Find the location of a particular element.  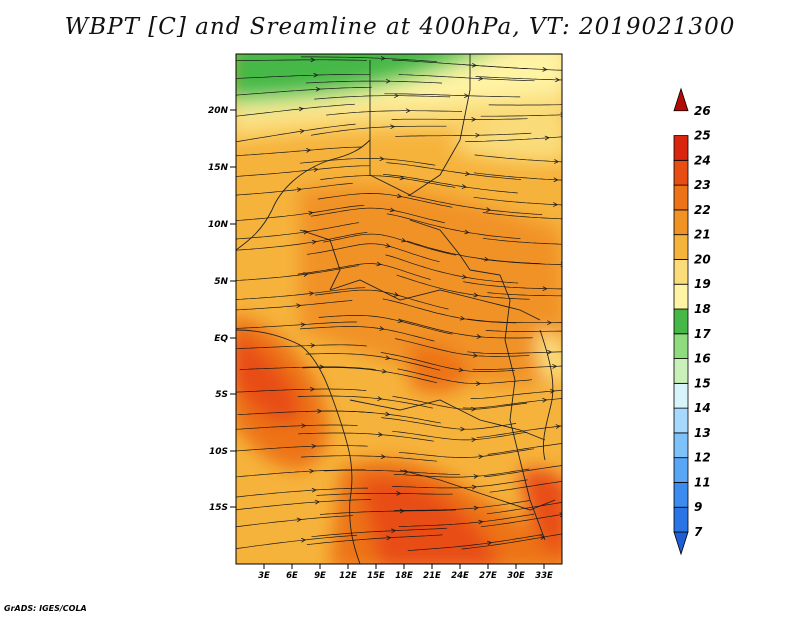

border-sahel is located at coordinates (420, 125).